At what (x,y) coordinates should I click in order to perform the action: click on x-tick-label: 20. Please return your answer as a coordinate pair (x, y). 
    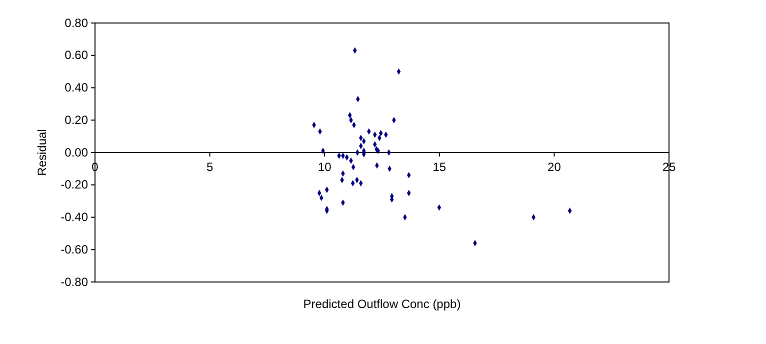
    Looking at the image, I should click on (555, 167).